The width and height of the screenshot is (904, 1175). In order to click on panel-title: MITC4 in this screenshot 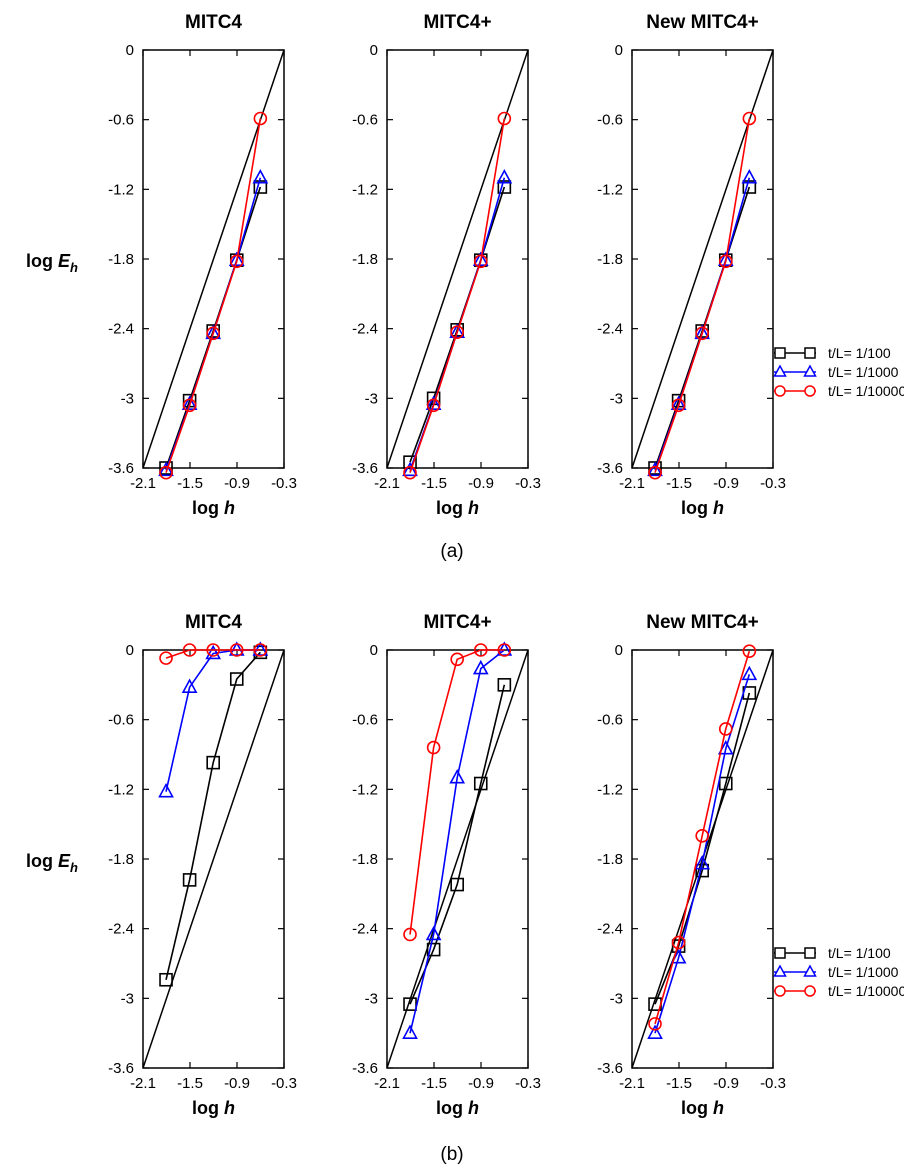, I will do `click(213, 22)`.